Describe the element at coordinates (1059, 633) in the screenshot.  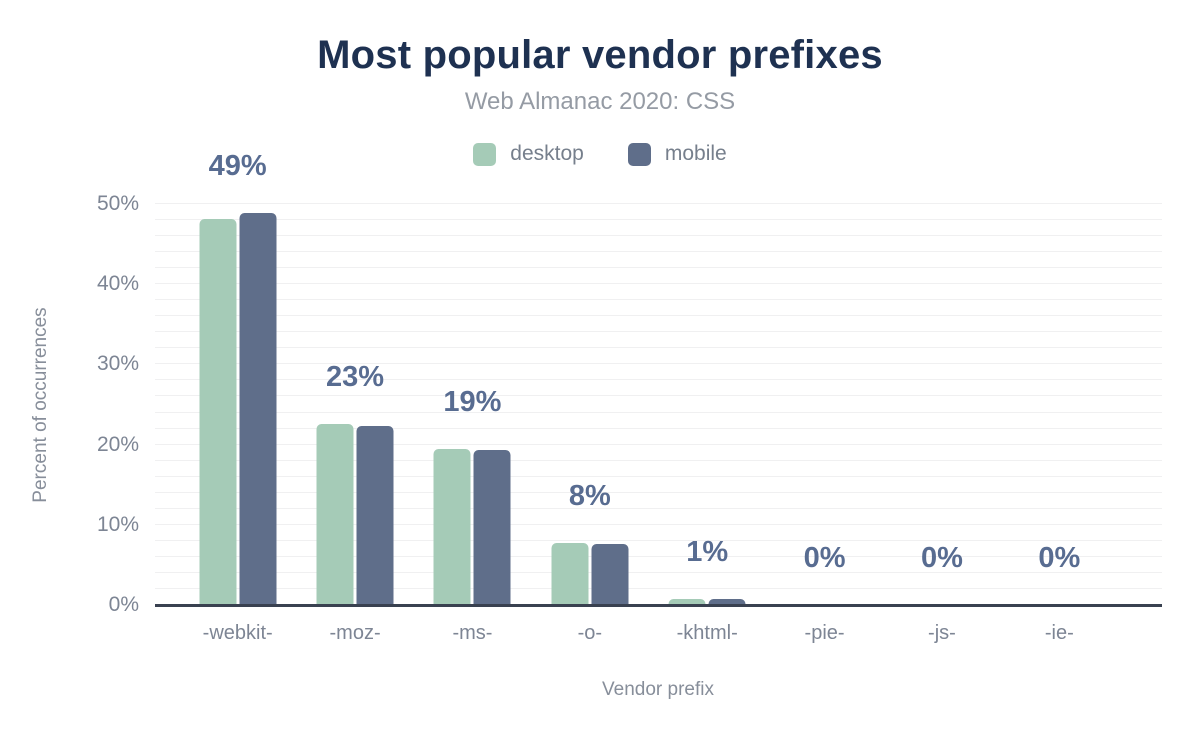
I see `x-tick-label: -ie-` at that location.